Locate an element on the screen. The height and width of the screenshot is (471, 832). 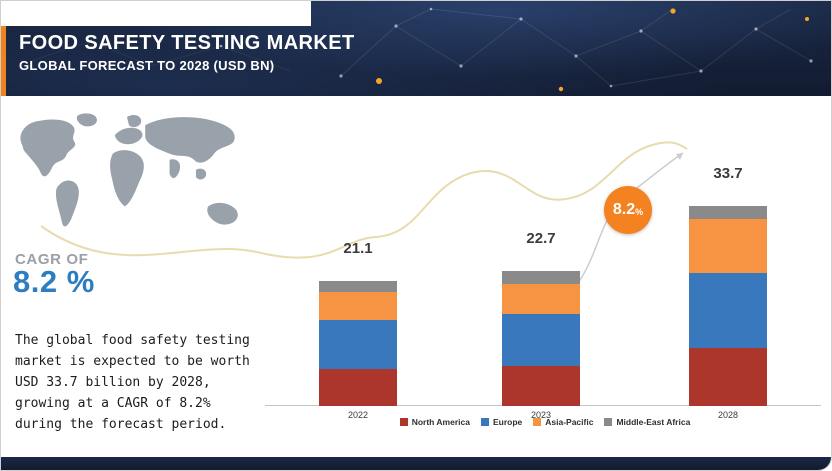
legend-label: Asia-Pacific is located at coordinates (569, 422).